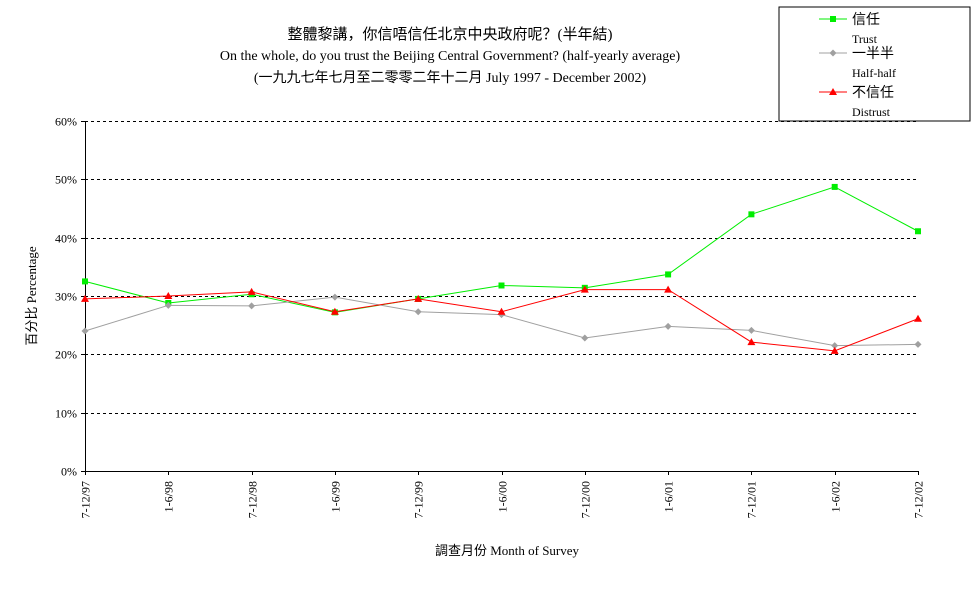 This screenshot has height=600, width=977. I want to click on legend-label-en: Trust, so click(865, 39).